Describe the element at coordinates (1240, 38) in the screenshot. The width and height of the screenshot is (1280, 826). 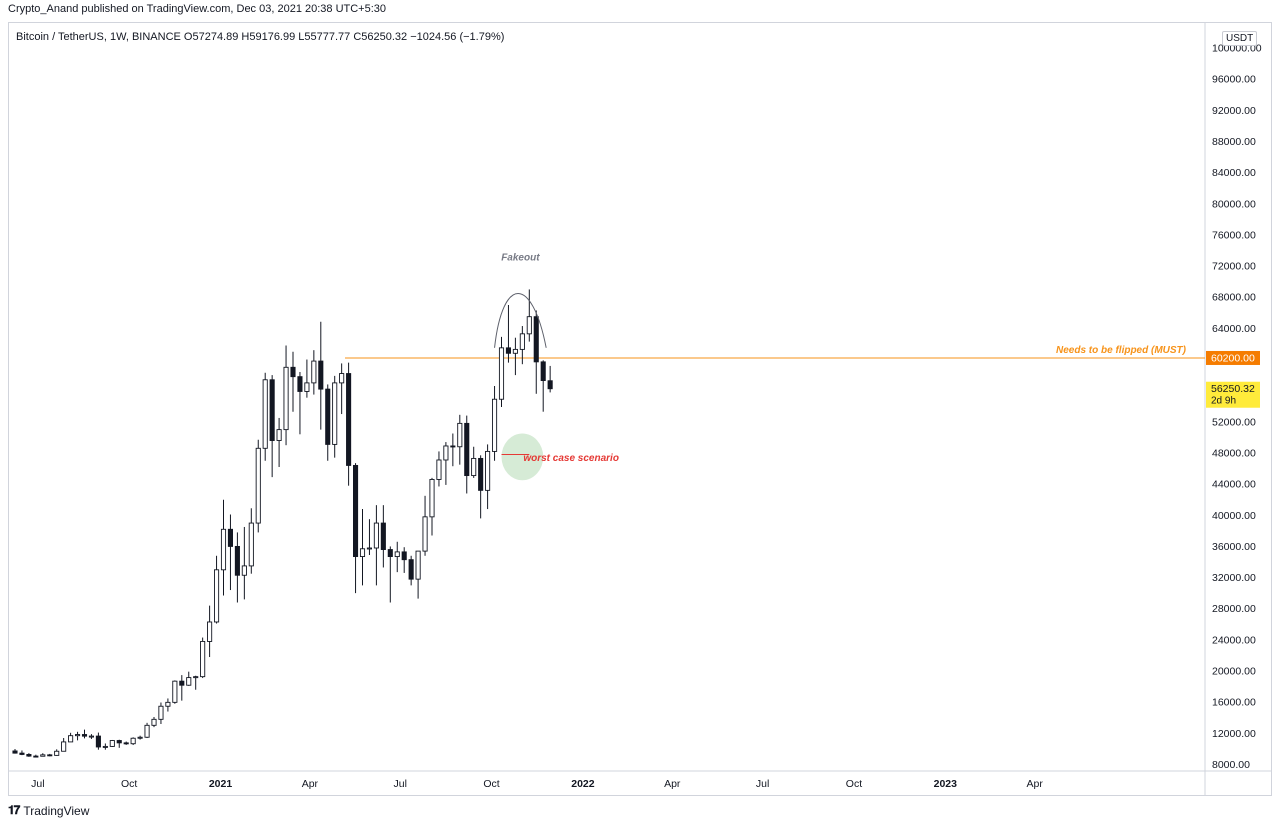
I see `currency-badge: USDT` at that location.